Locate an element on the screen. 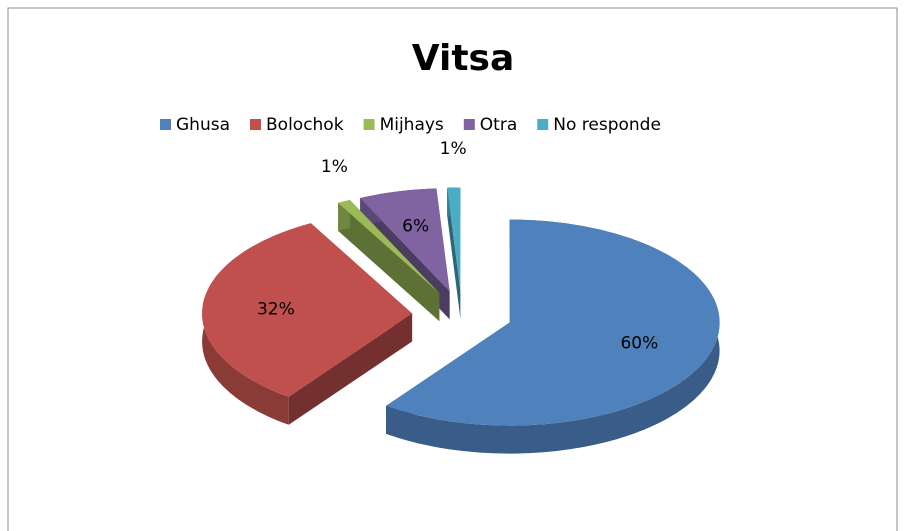  data-label: 60% is located at coordinates (639, 343).